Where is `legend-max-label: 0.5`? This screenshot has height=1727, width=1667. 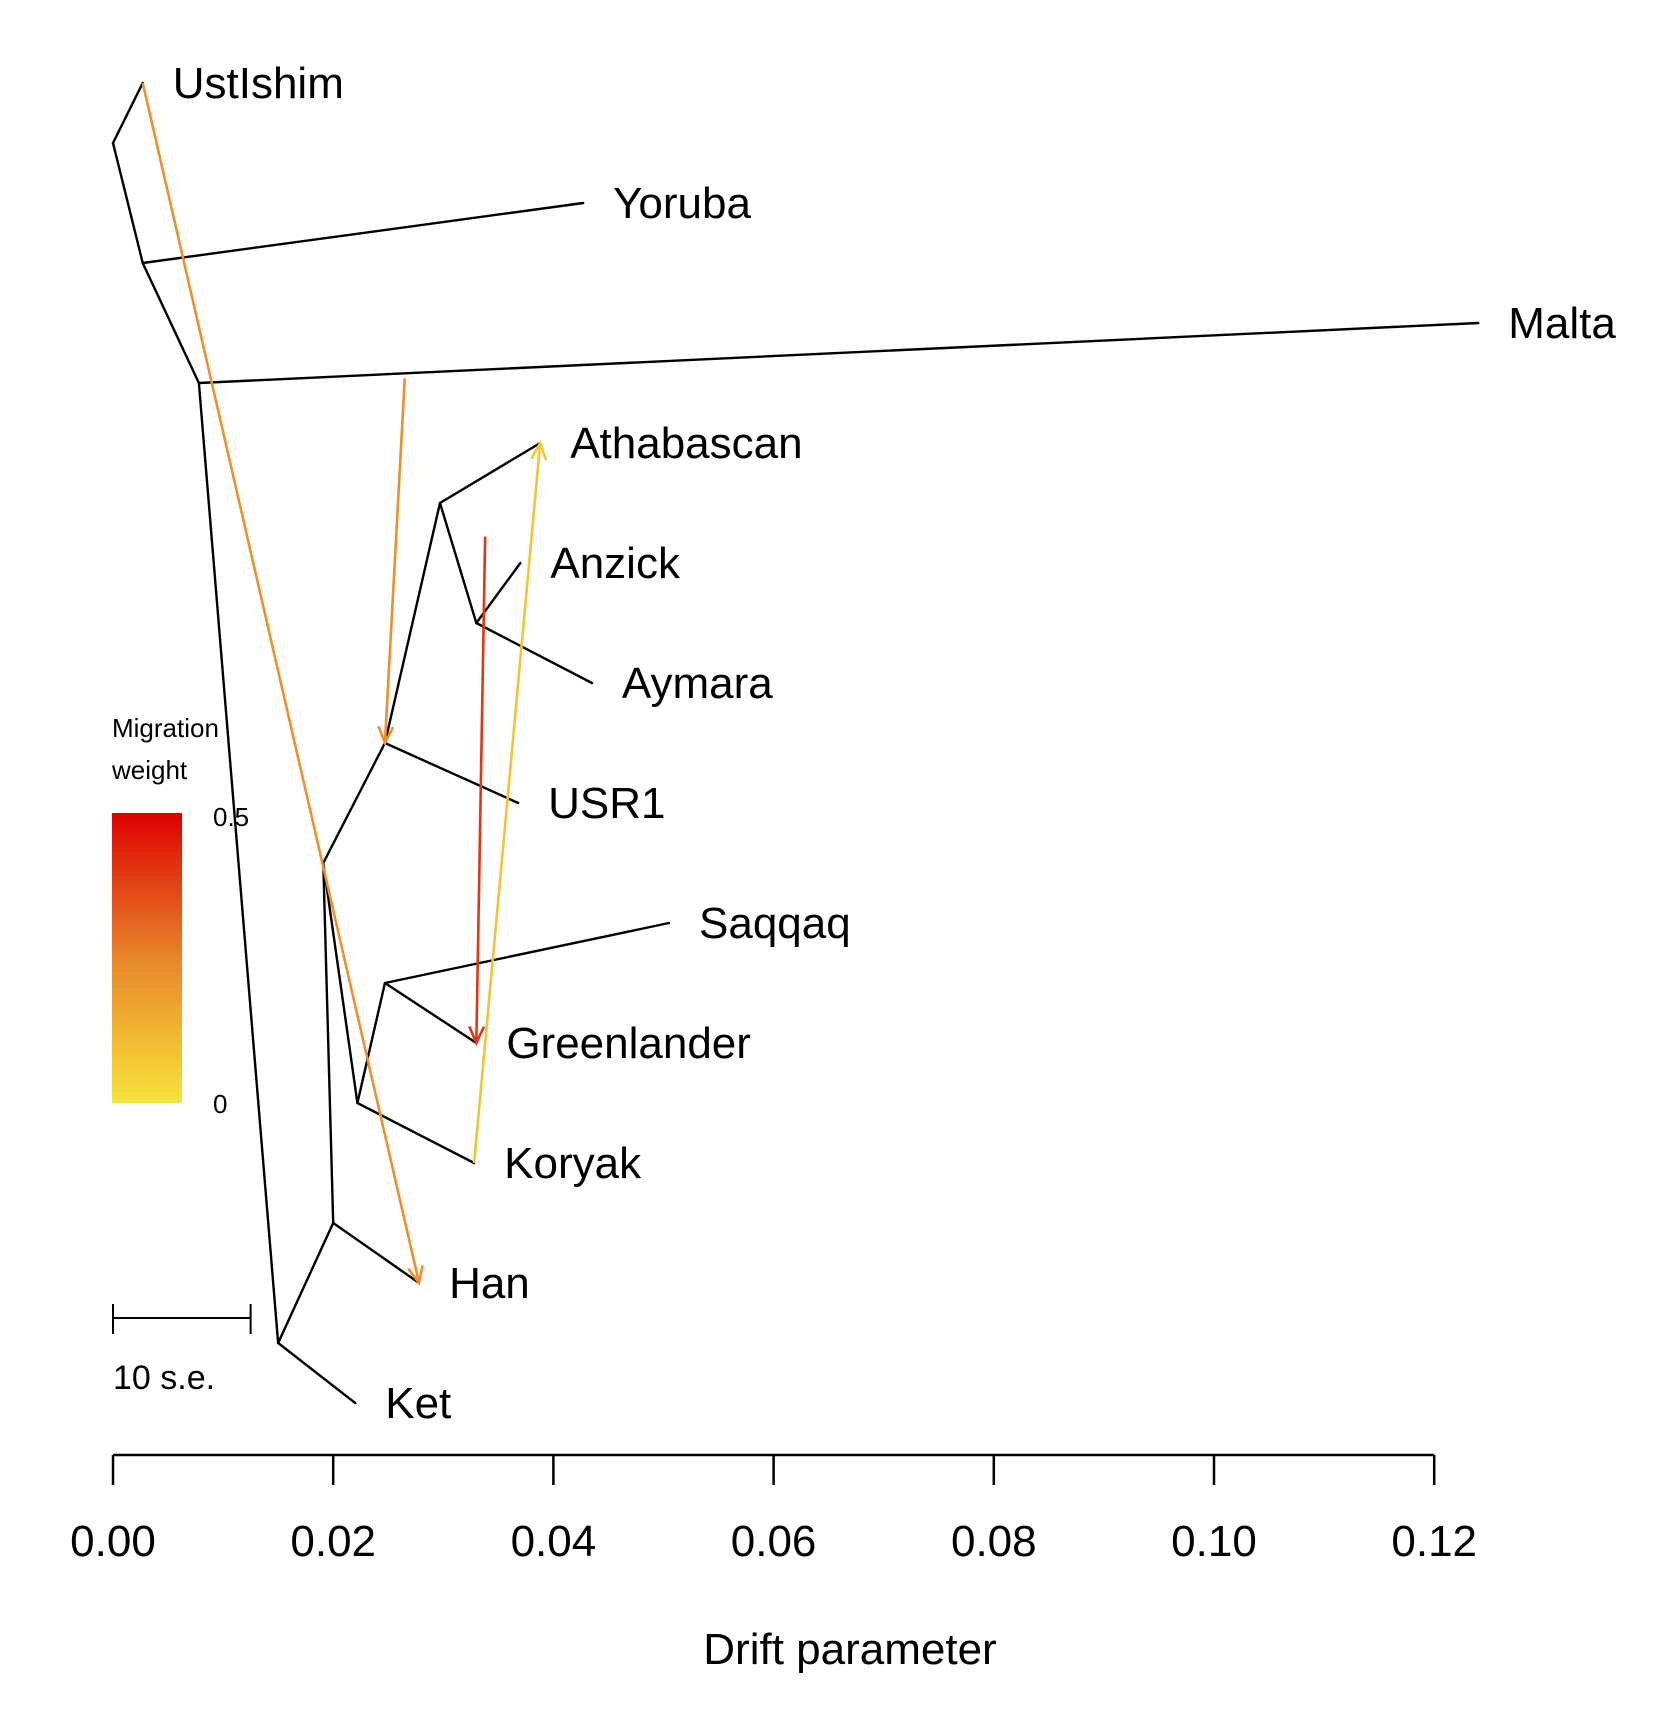 legend-max-label: 0.5 is located at coordinates (231, 817).